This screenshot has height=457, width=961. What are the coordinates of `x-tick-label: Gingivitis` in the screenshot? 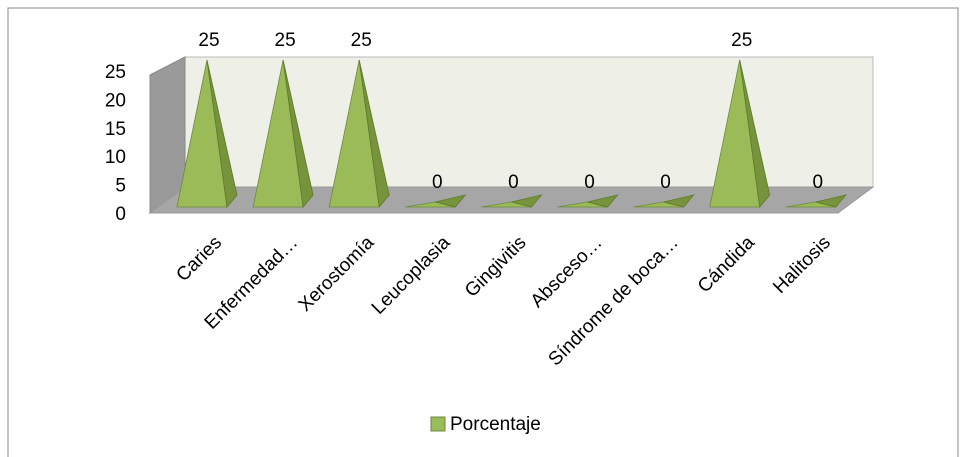 It's located at (495, 266).